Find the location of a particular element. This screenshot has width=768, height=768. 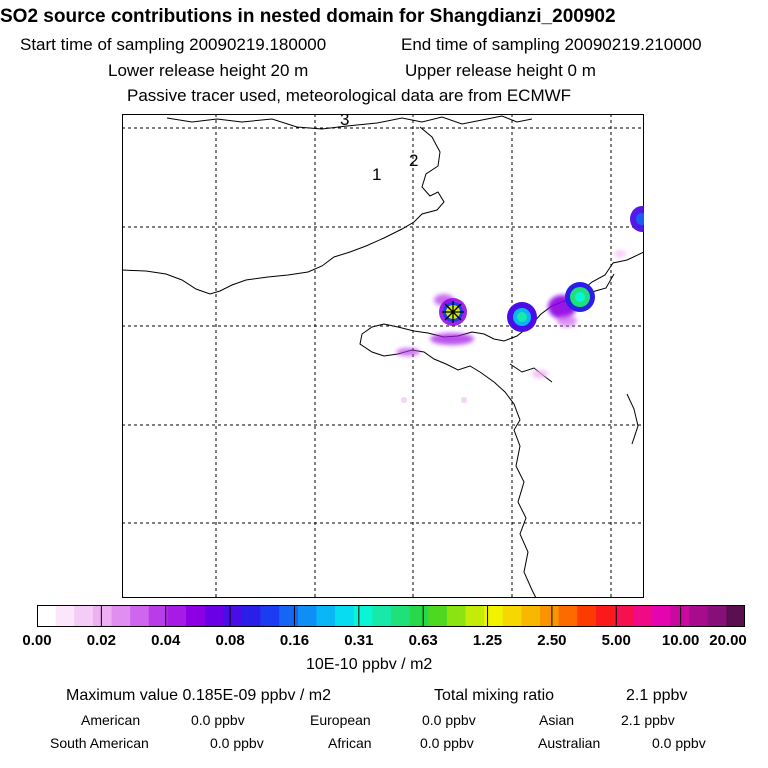

region-name-australian: Australian is located at coordinates (569, 743).